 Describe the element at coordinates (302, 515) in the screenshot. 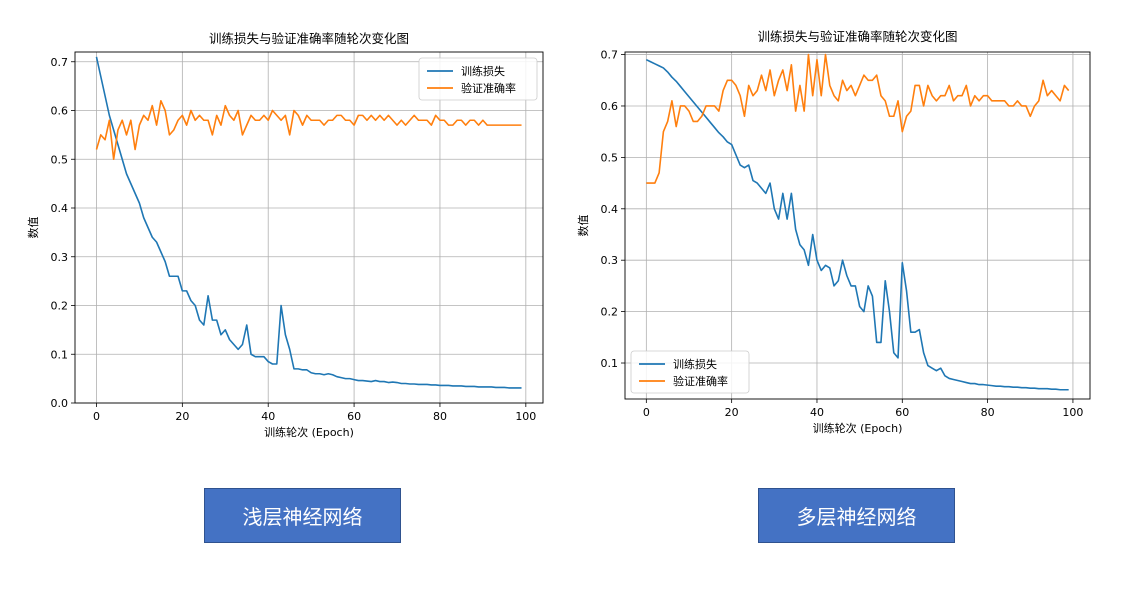

I see `label-shallow-network: 浅层神经网络` at that location.